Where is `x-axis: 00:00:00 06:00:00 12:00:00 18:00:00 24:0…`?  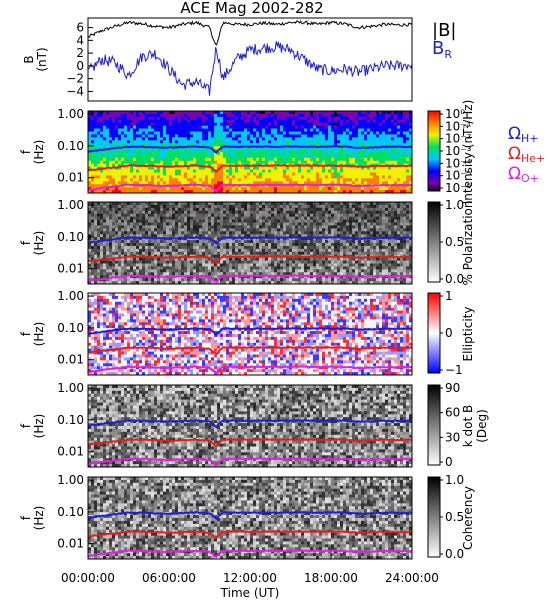 x-axis: 00:00:00 06:00:00 12:00:00 18:00:00 24:0… is located at coordinates (250, 585).